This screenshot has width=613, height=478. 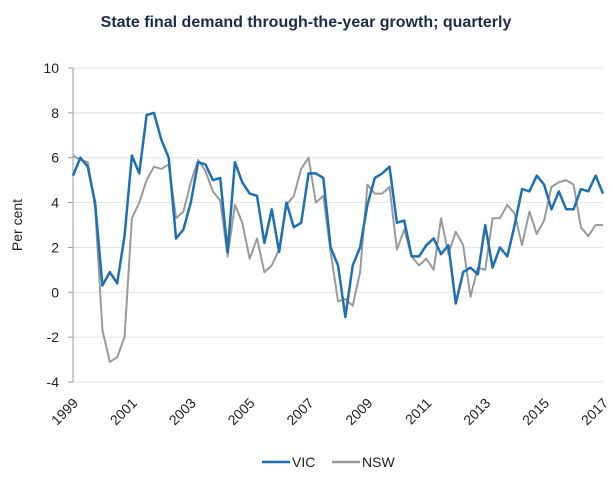 I want to click on x-tick-label: 1999, so click(x=64, y=411).